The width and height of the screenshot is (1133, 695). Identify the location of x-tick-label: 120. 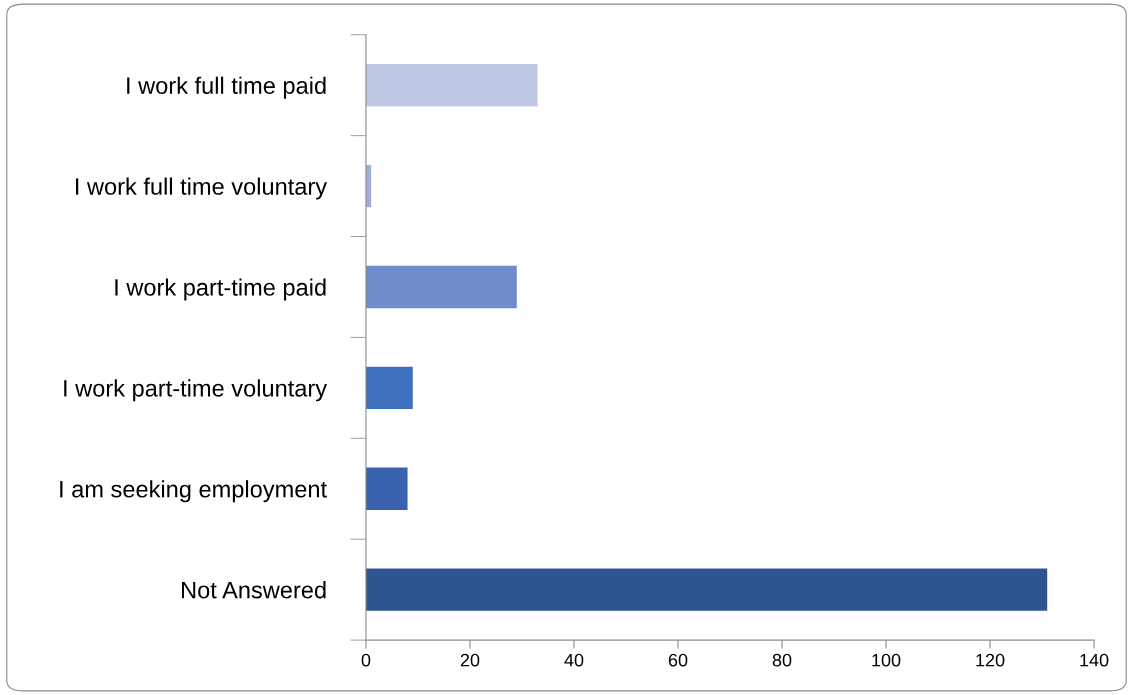
(990, 660).